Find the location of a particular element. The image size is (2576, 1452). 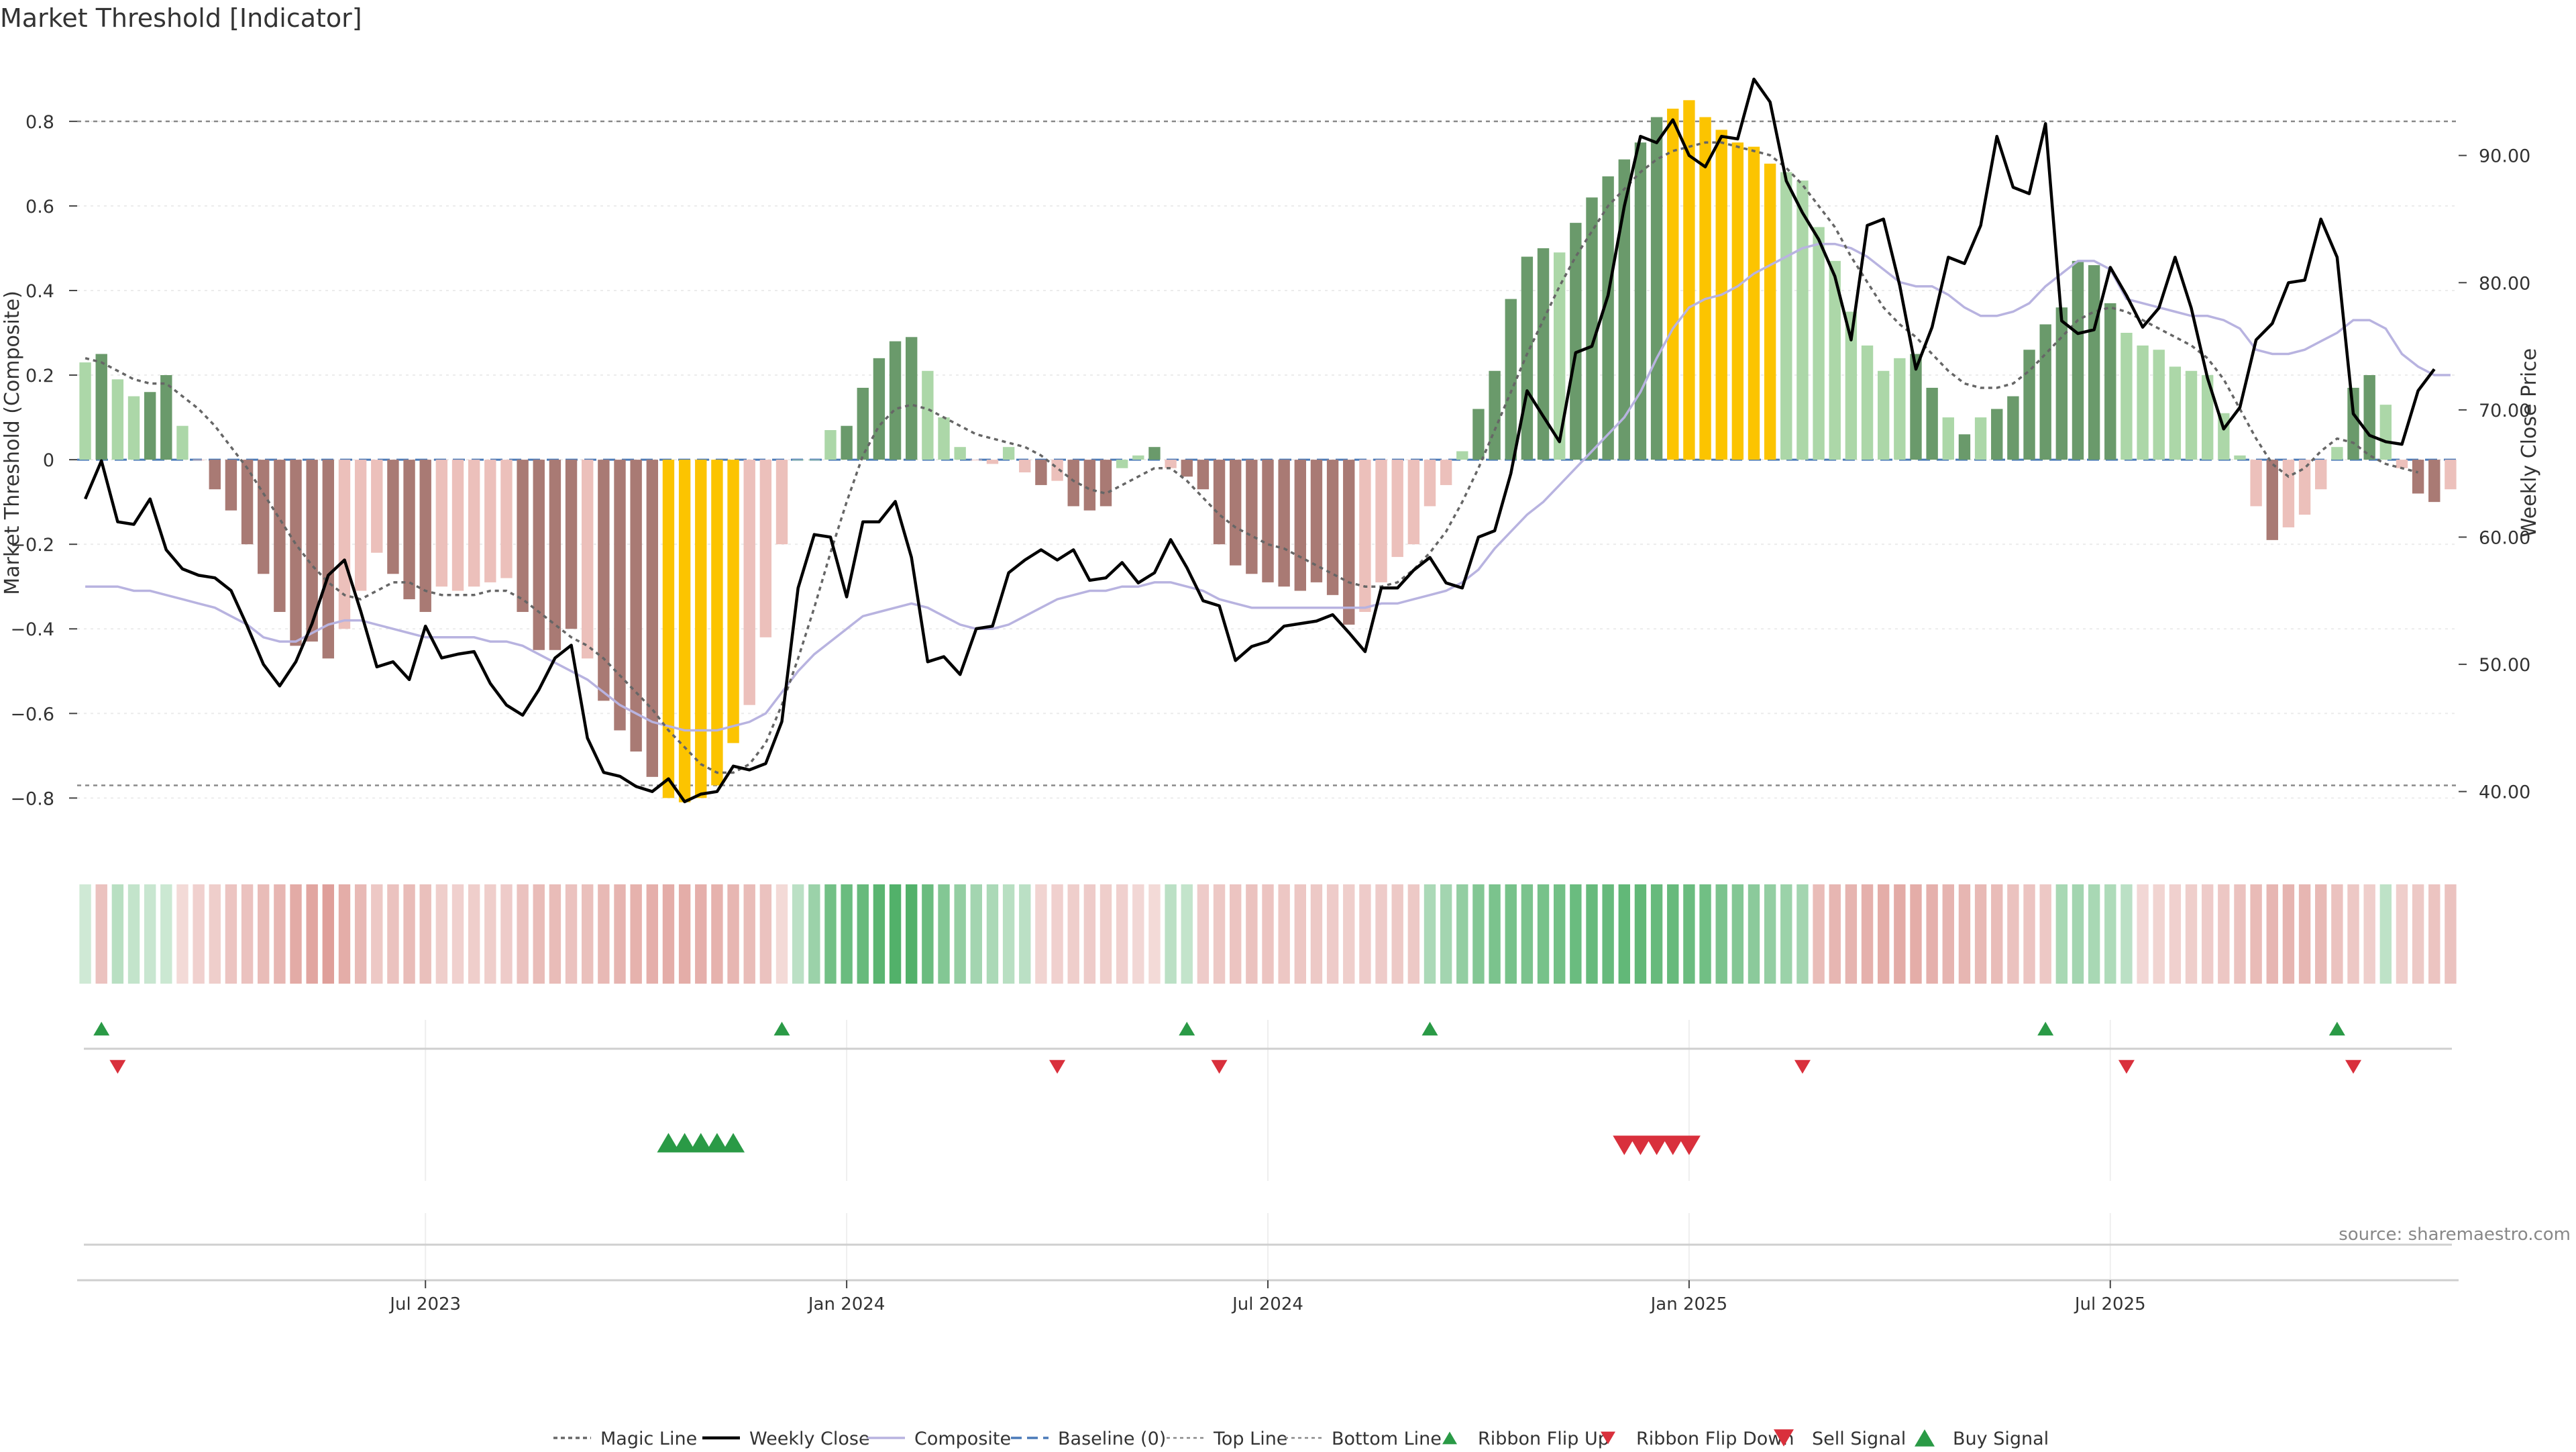

legend-item-bottom-line: Bottom Line is located at coordinates (1363, 1439).